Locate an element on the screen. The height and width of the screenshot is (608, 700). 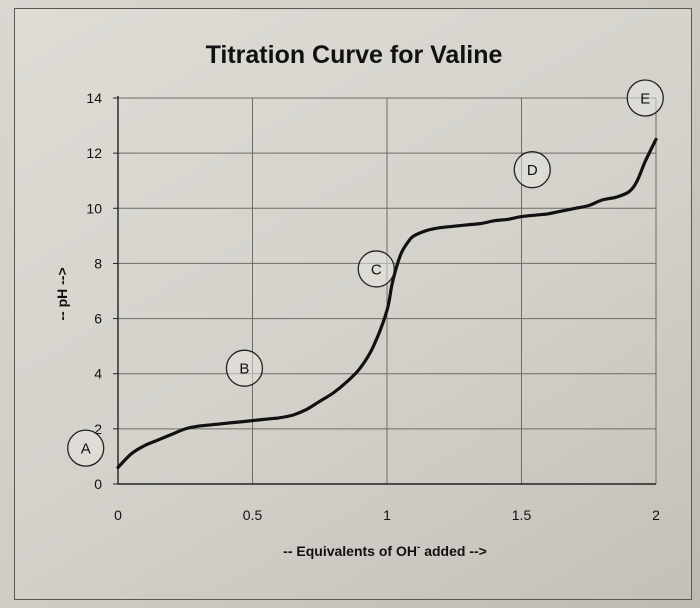
x-axis-label-main: -- Equivalents of OH is located at coordinates (350, 551).